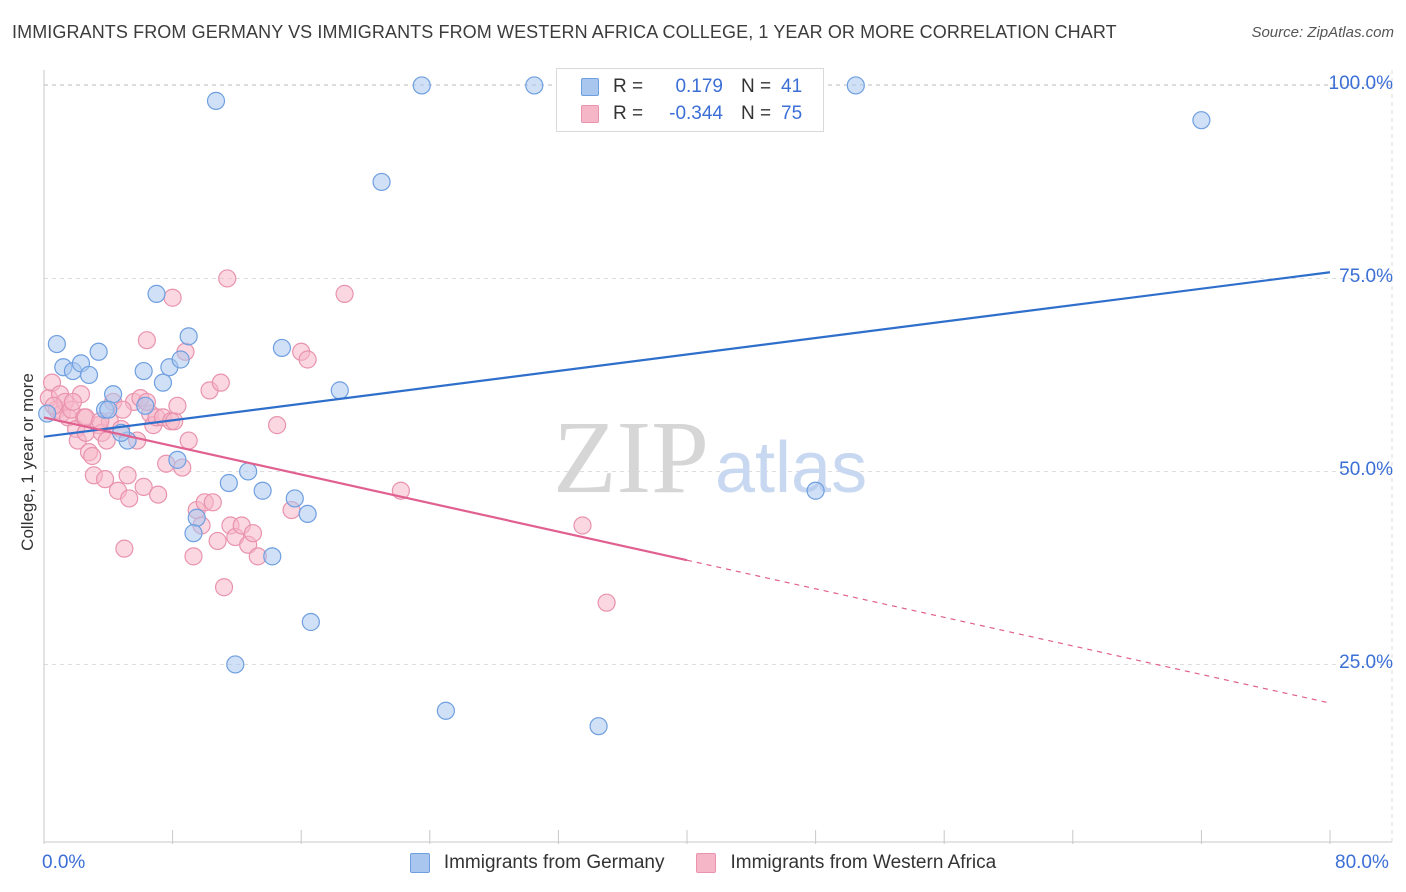 The height and width of the screenshot is (892, 1406). What do you see at coordinates (631, 457) in the screenshot?
I see `watermark-zip: ZIP` at bounding box center [631, 457].